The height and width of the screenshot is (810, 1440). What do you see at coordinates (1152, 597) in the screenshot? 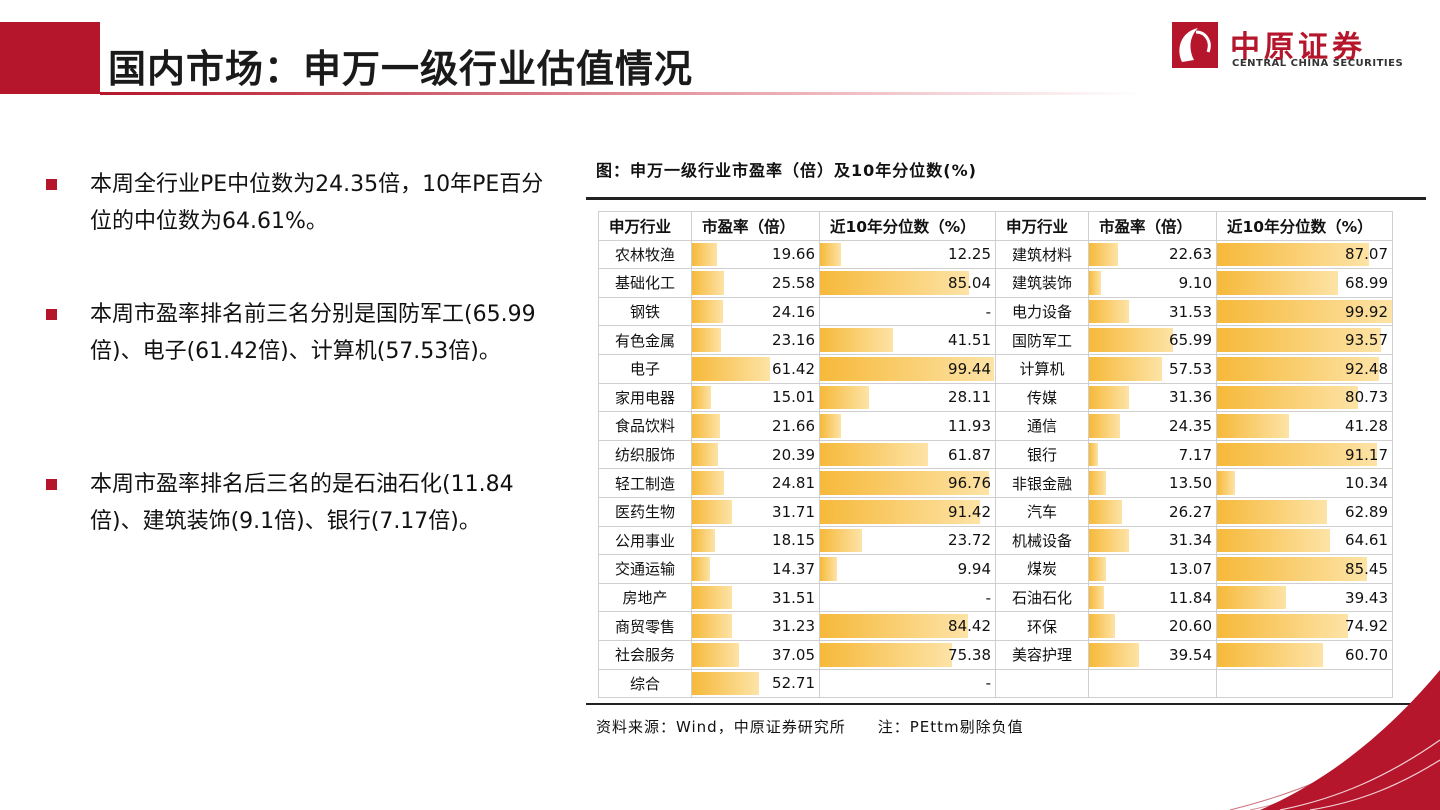
I see `pe-cell: 11.84` at bounding box center [1152, 597].